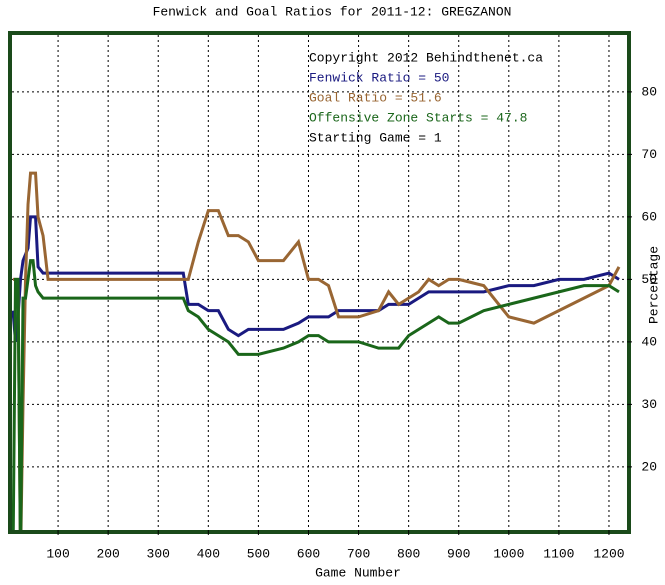 Image resolution: width=665 pixels, height=585 pixels. I want to click on x-tick-label: 700, so click(358, 553).